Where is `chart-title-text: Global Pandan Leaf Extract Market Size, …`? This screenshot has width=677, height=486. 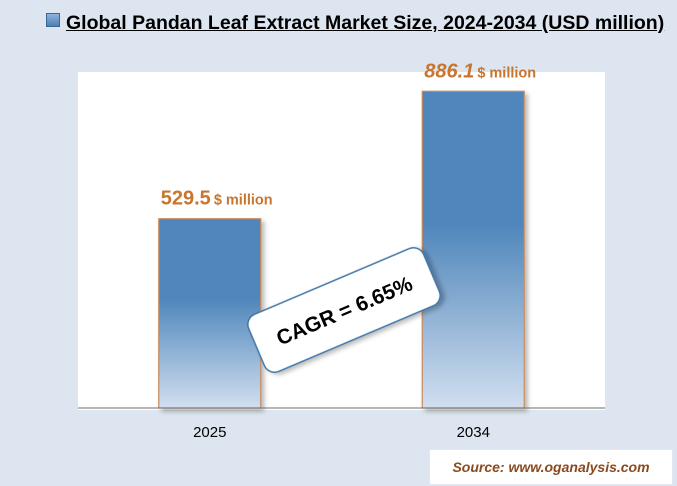 chart-title-text: Global Pandan Leaf Extract Market Size, … is located at coordinates (365, 23).